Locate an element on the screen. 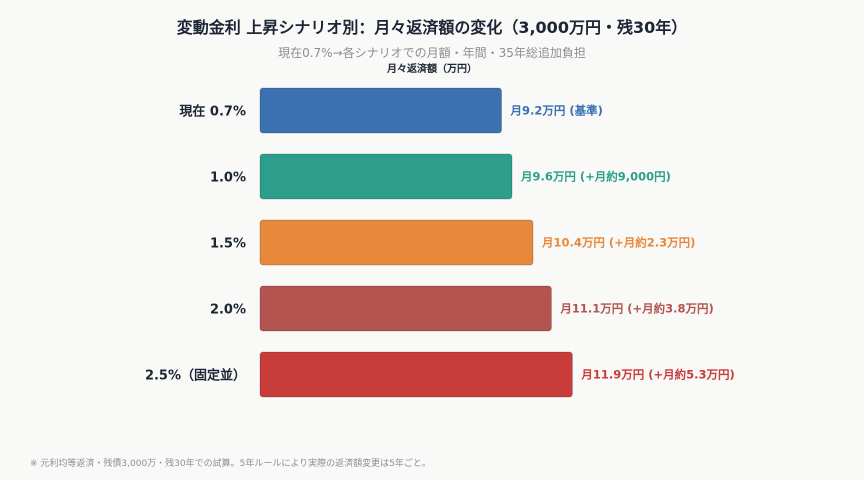  value-label: 月9.2万円 (基準) is located at coordinates (556, 111).